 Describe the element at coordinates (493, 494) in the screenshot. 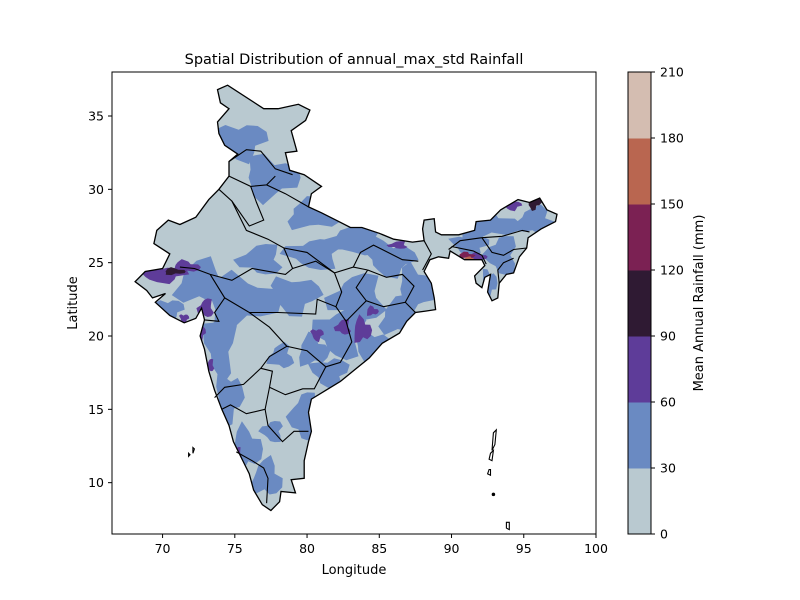

I see `island-dot` at that location.